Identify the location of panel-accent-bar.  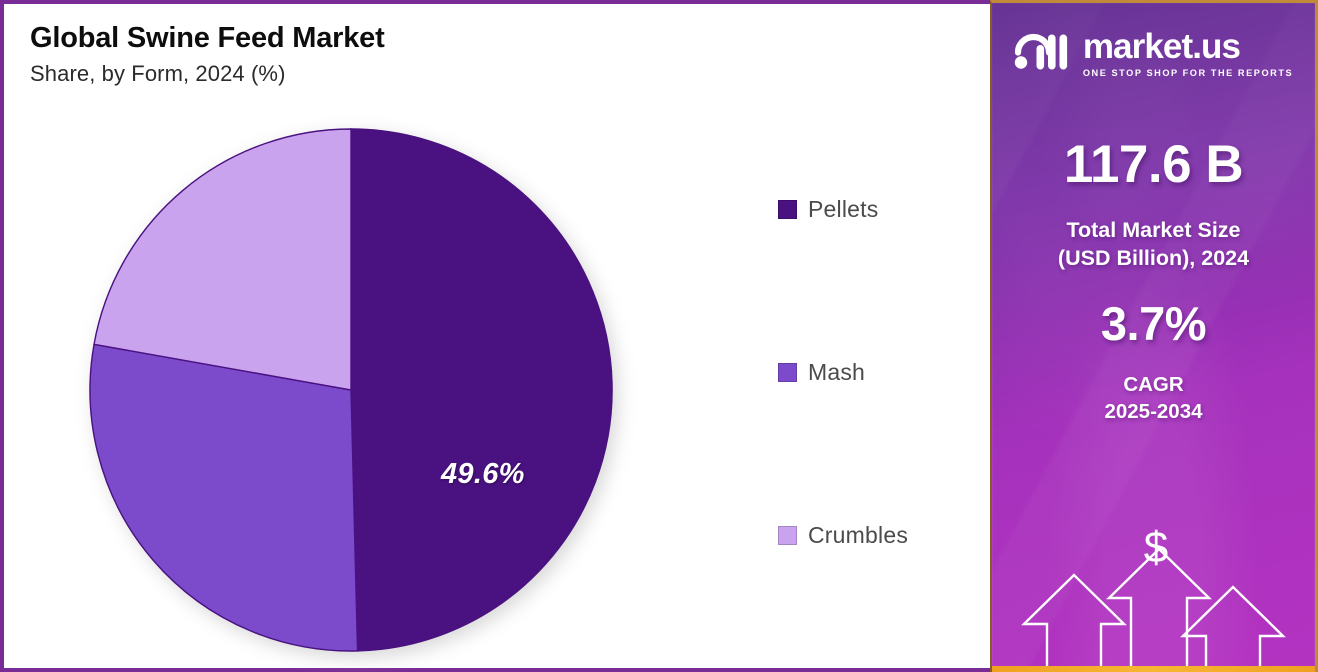
(1153, 669).